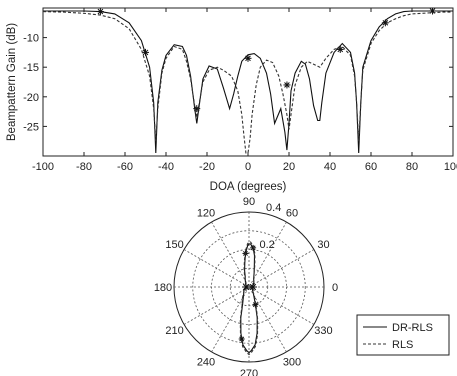 The height and width of the screenshot is (376, 457). I want to click on x-tick-label: 40, so click(330, 167).